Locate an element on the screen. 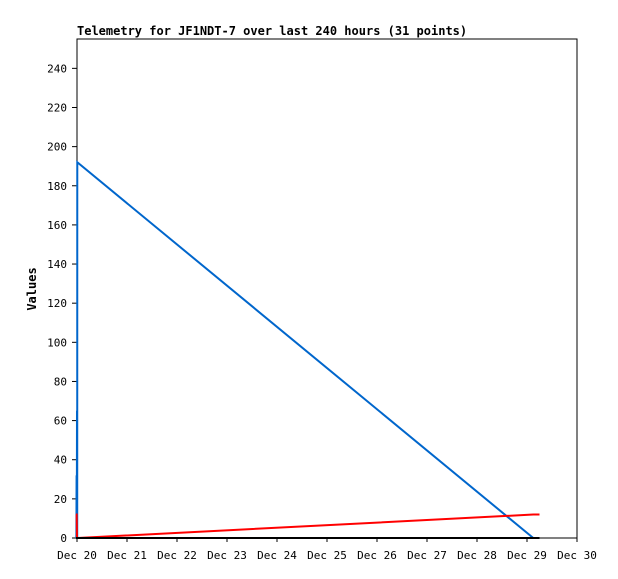 The height and width of the screenshot is (579, 618). x-tick-label: Dec 21 is located at coordinates (127, 555).